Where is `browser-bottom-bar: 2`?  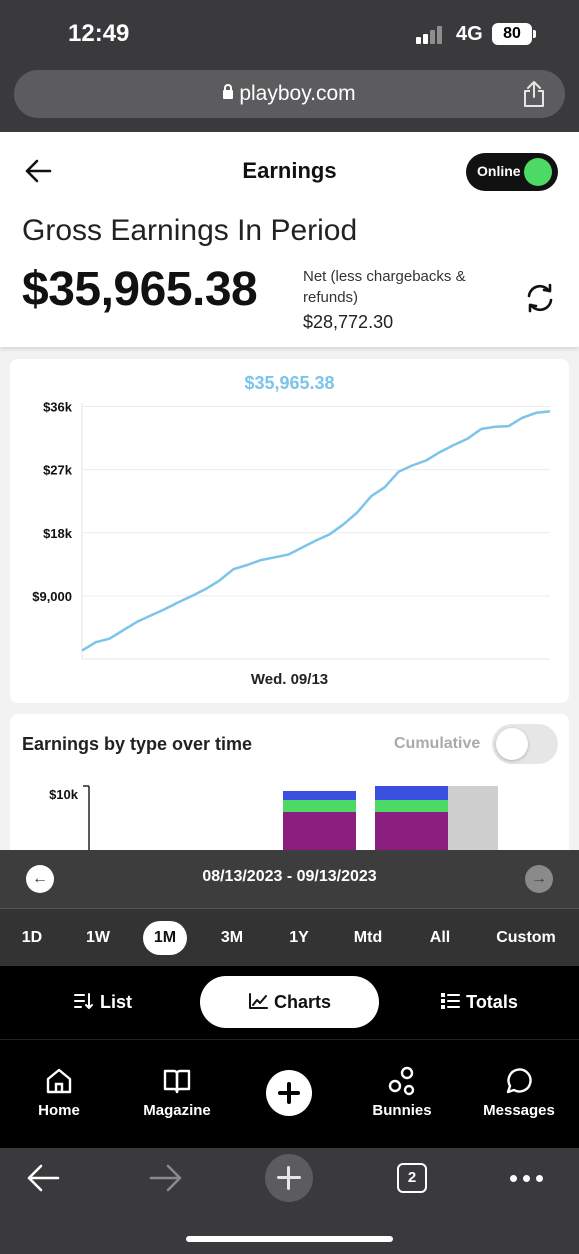 browser-bottom-bar: 2 is located at coordinates (289, 1201).